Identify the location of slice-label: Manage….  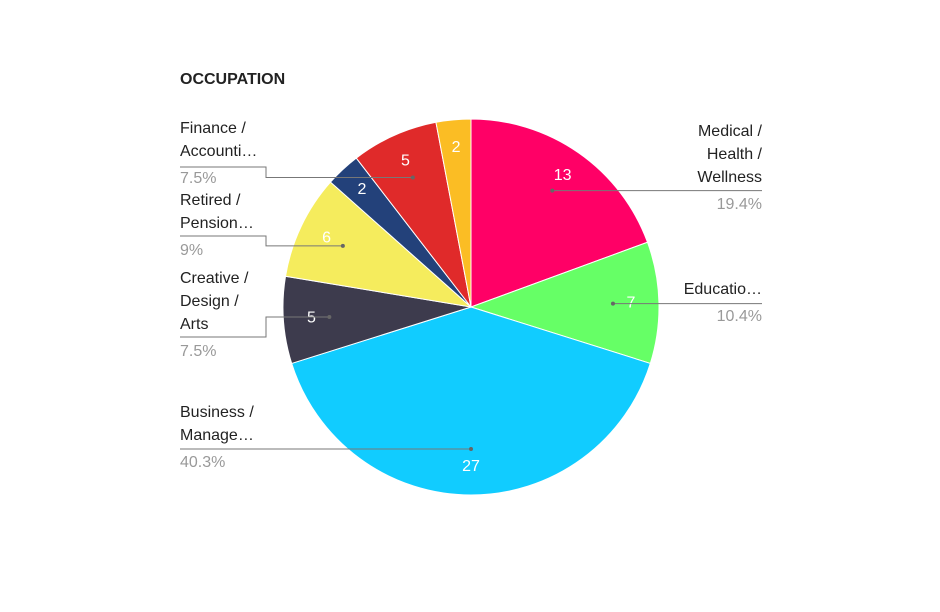
(217, 435).